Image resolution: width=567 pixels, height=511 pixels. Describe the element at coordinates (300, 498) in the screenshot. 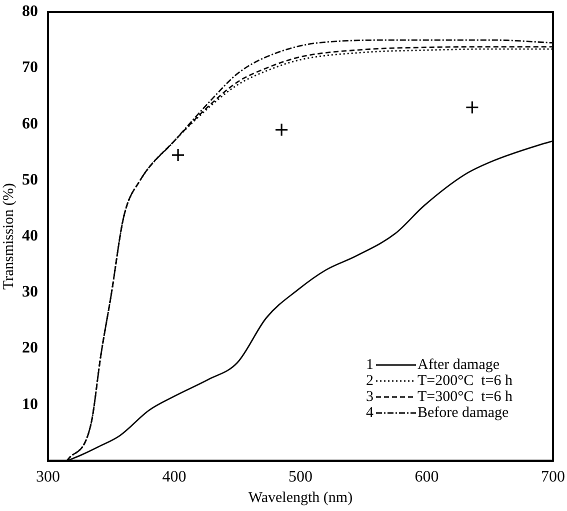

I see `x-axis-title: Wavelength (nm)` at that location.